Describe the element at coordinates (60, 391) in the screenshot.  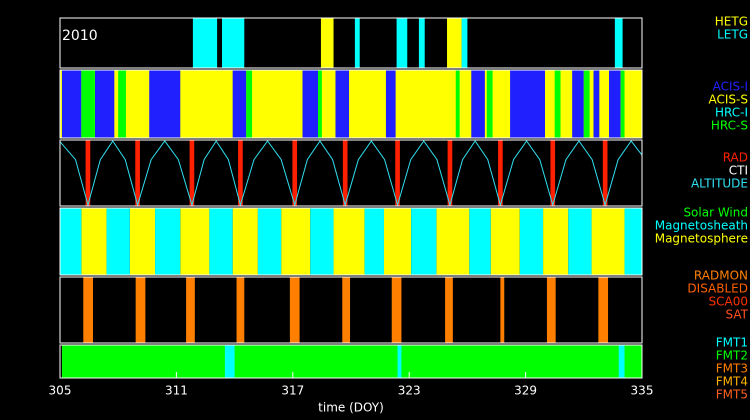
I see `x-tick-label: 305` at that location.